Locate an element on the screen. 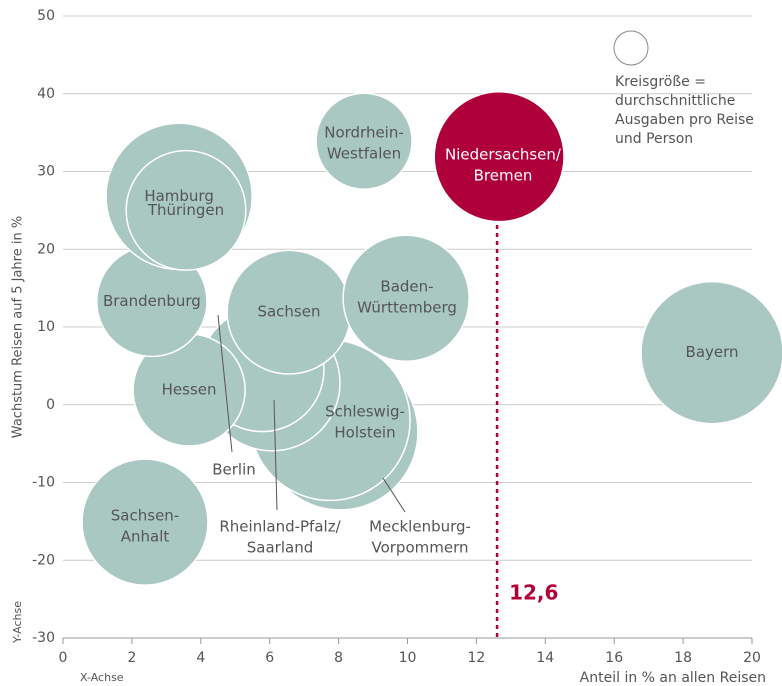  x-tick-label: 10 is located at coordinates (408, 658).